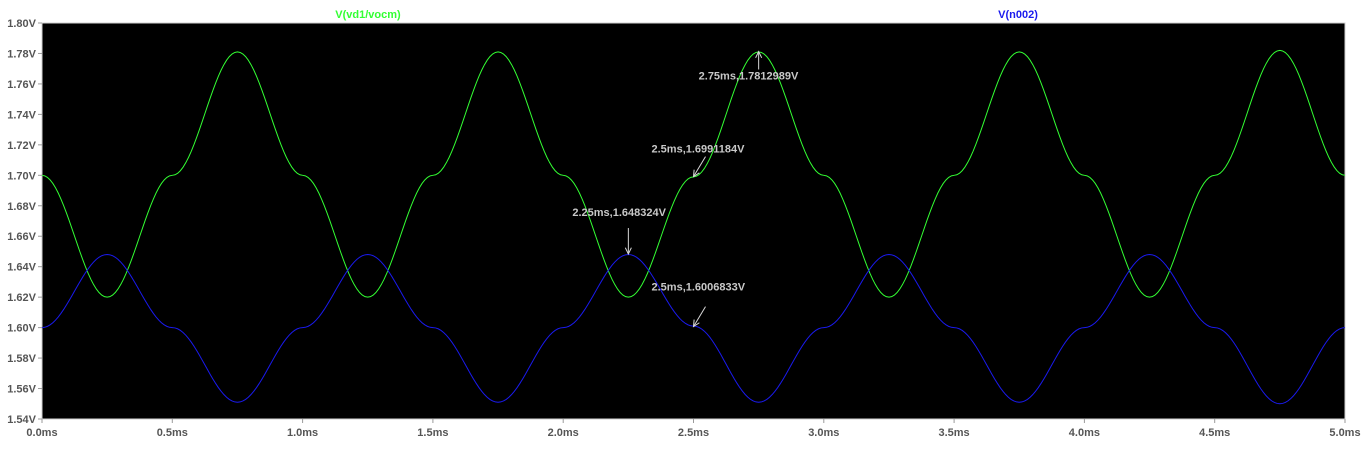 The image size is (1365, 459). What do you see at coordinates (1344, 433) in the screenshot?
I see `x-tick-label: 5.0ms` at bounding box center [1344, 433].